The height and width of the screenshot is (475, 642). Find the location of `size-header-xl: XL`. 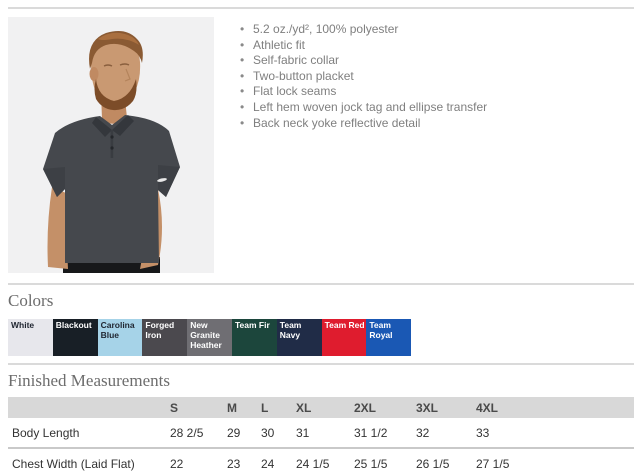

size-header-xl: XL is located at coordinates (325, 407).